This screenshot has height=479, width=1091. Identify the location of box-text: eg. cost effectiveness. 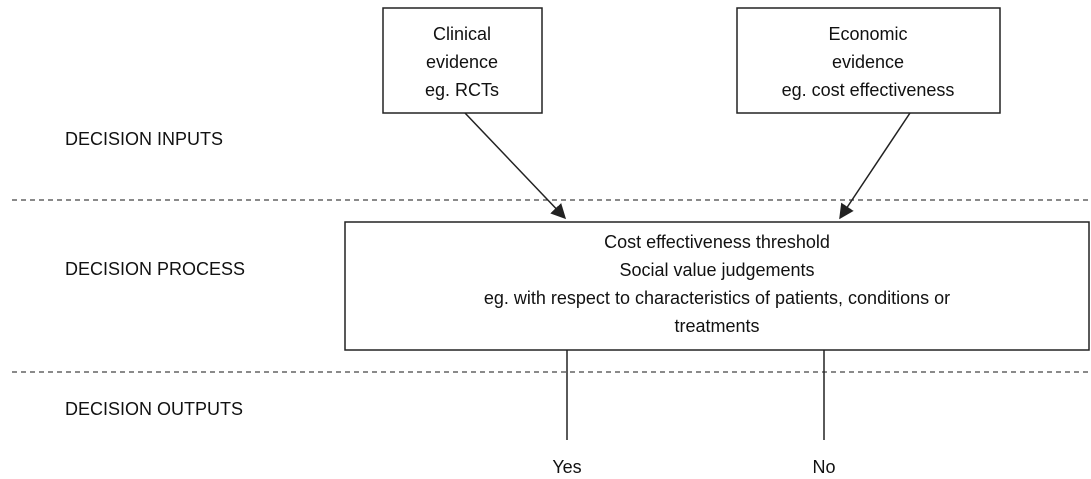
(868, 90).